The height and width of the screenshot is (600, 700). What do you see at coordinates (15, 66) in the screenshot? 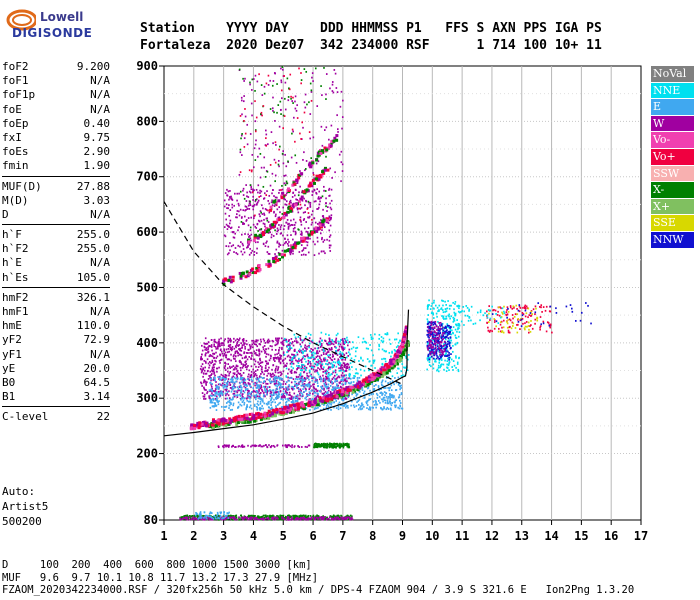
I see `param-label: foF2` at bounding box center [15, 66].